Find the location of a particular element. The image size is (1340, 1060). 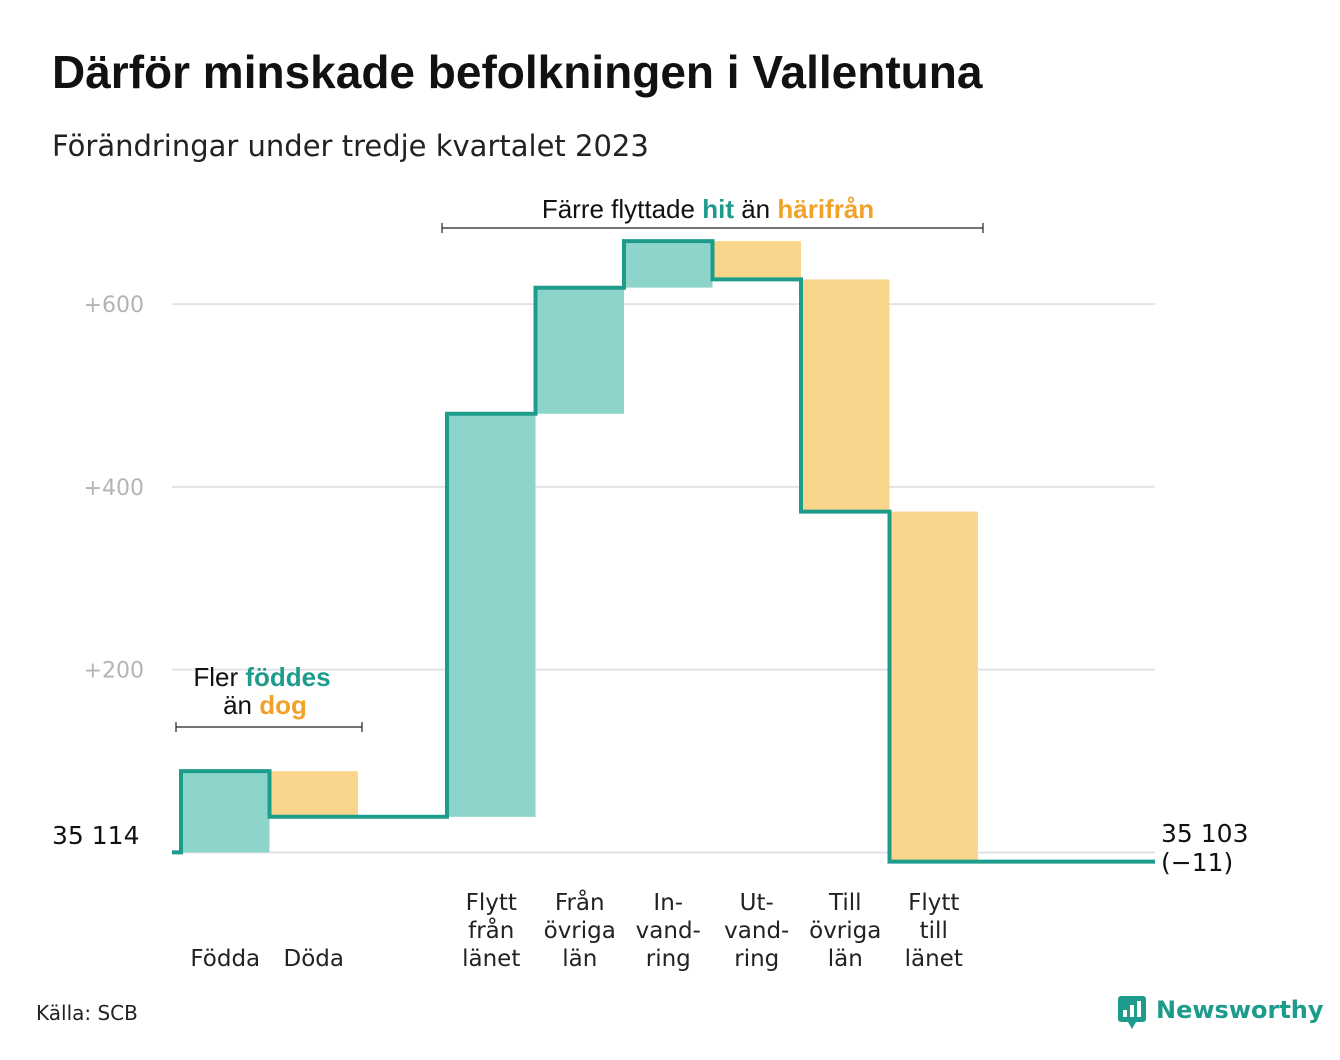

migration-annotation-text: Färre flyttade hit än härifrån is located at coordinates (708, 209).